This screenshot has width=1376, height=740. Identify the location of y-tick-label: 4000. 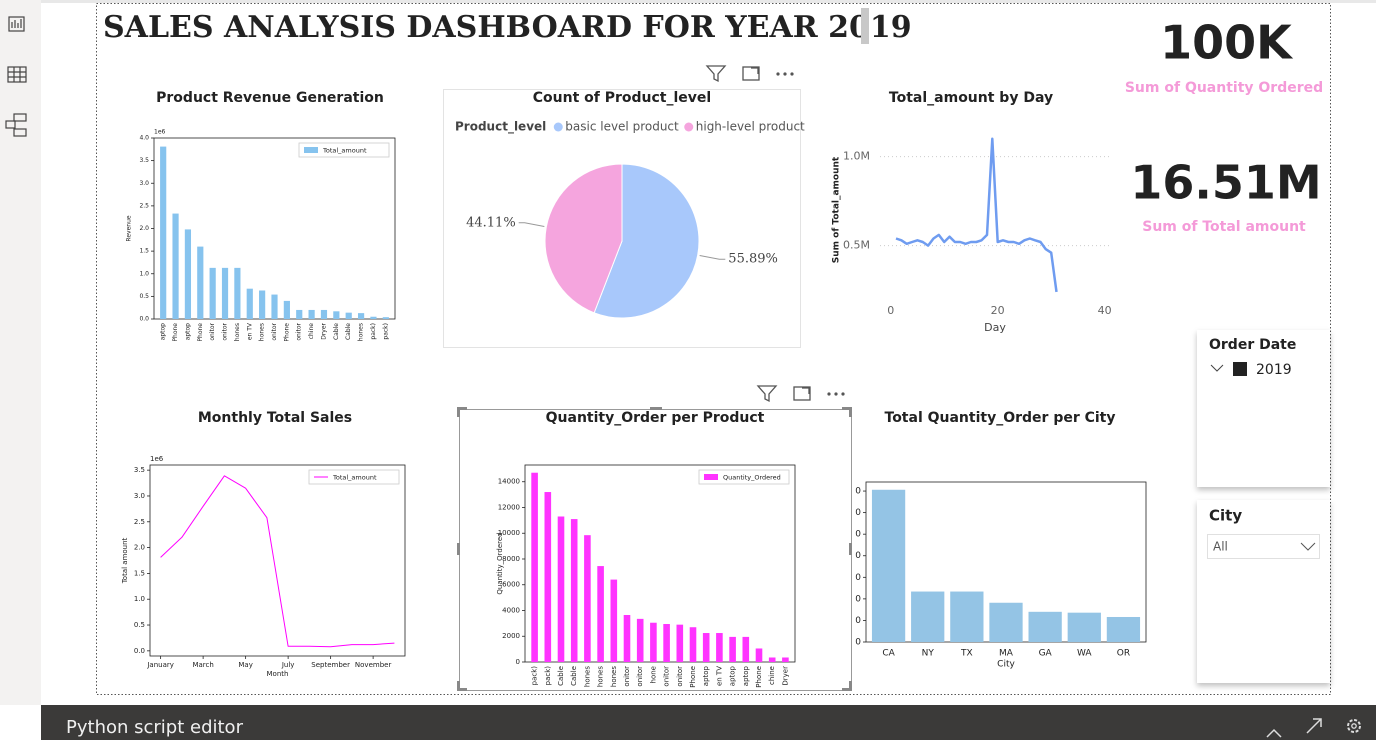
(511, 610).